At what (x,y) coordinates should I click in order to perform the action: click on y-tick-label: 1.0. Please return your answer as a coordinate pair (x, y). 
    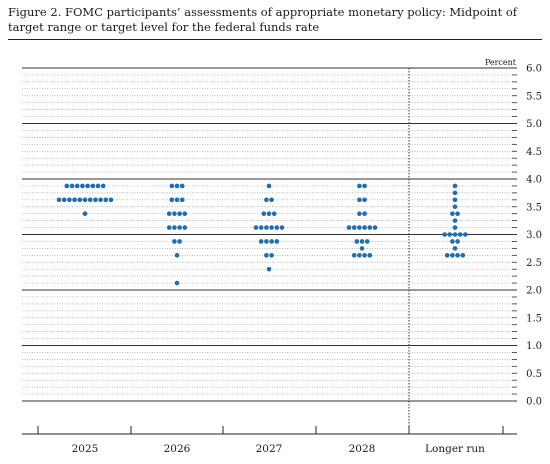
    Looking at the image, I should click on (534, 346).